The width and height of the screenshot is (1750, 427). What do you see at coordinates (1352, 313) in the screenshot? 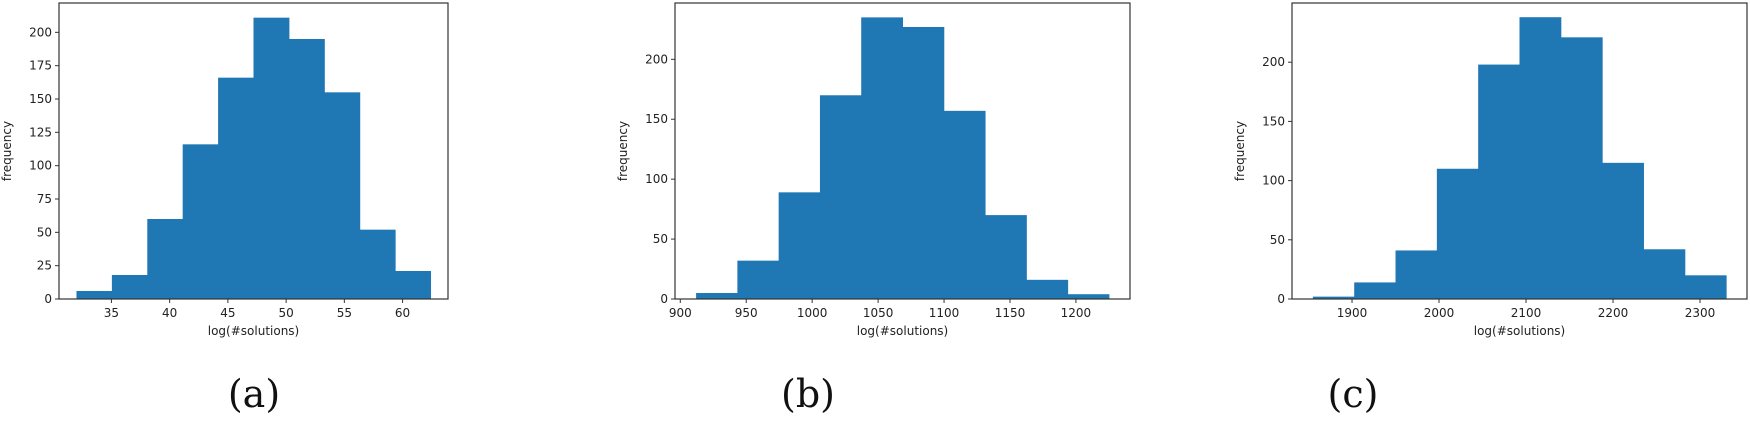
I see `x-tick-label: 1900` at bounding box center [1352, 313].